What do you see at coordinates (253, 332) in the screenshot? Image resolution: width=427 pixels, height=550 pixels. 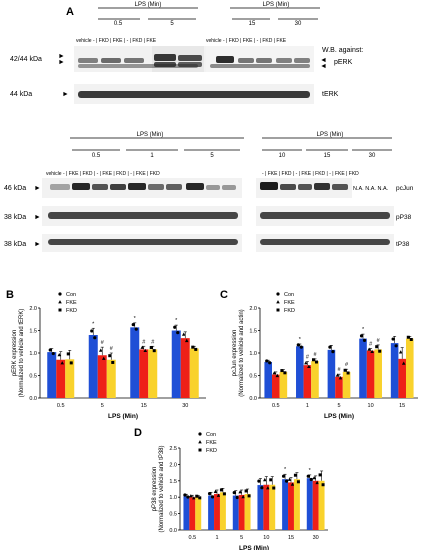 I see `y-tick-label: 1.5` at bounding box center [253, 332].